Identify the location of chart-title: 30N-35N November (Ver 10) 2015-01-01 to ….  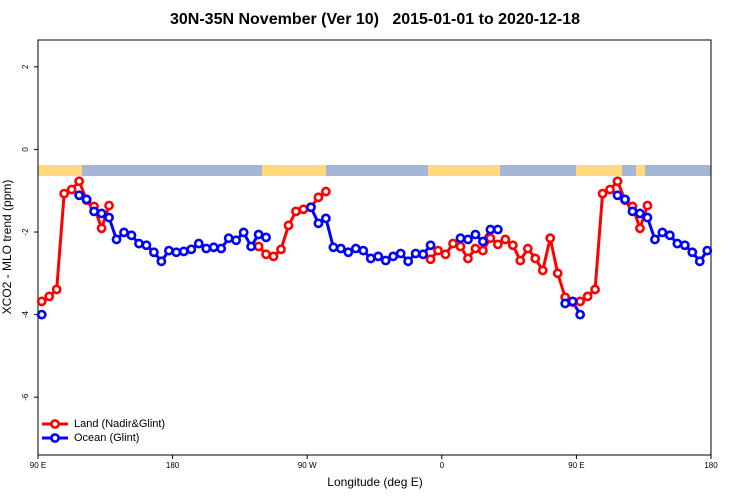
(375, 19).